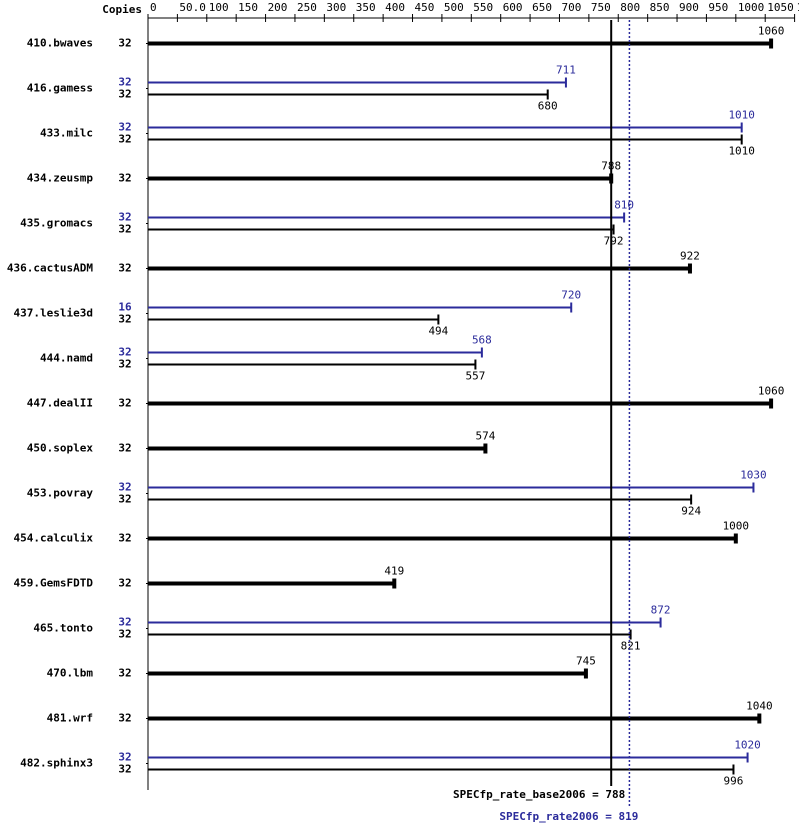 This screenshot has height=831, width=799. Describe the element at coordinates (568, 816) in the screenshot. I see `reference-label: SPECfp_rate2006 = 819` at that location.